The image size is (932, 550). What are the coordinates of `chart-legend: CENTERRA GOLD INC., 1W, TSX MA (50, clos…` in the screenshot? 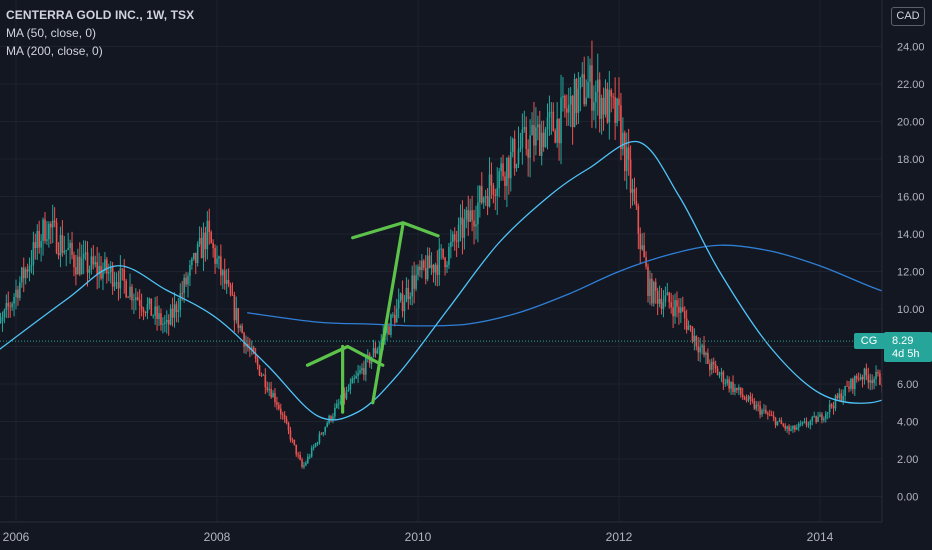 It's located at (100, 33).